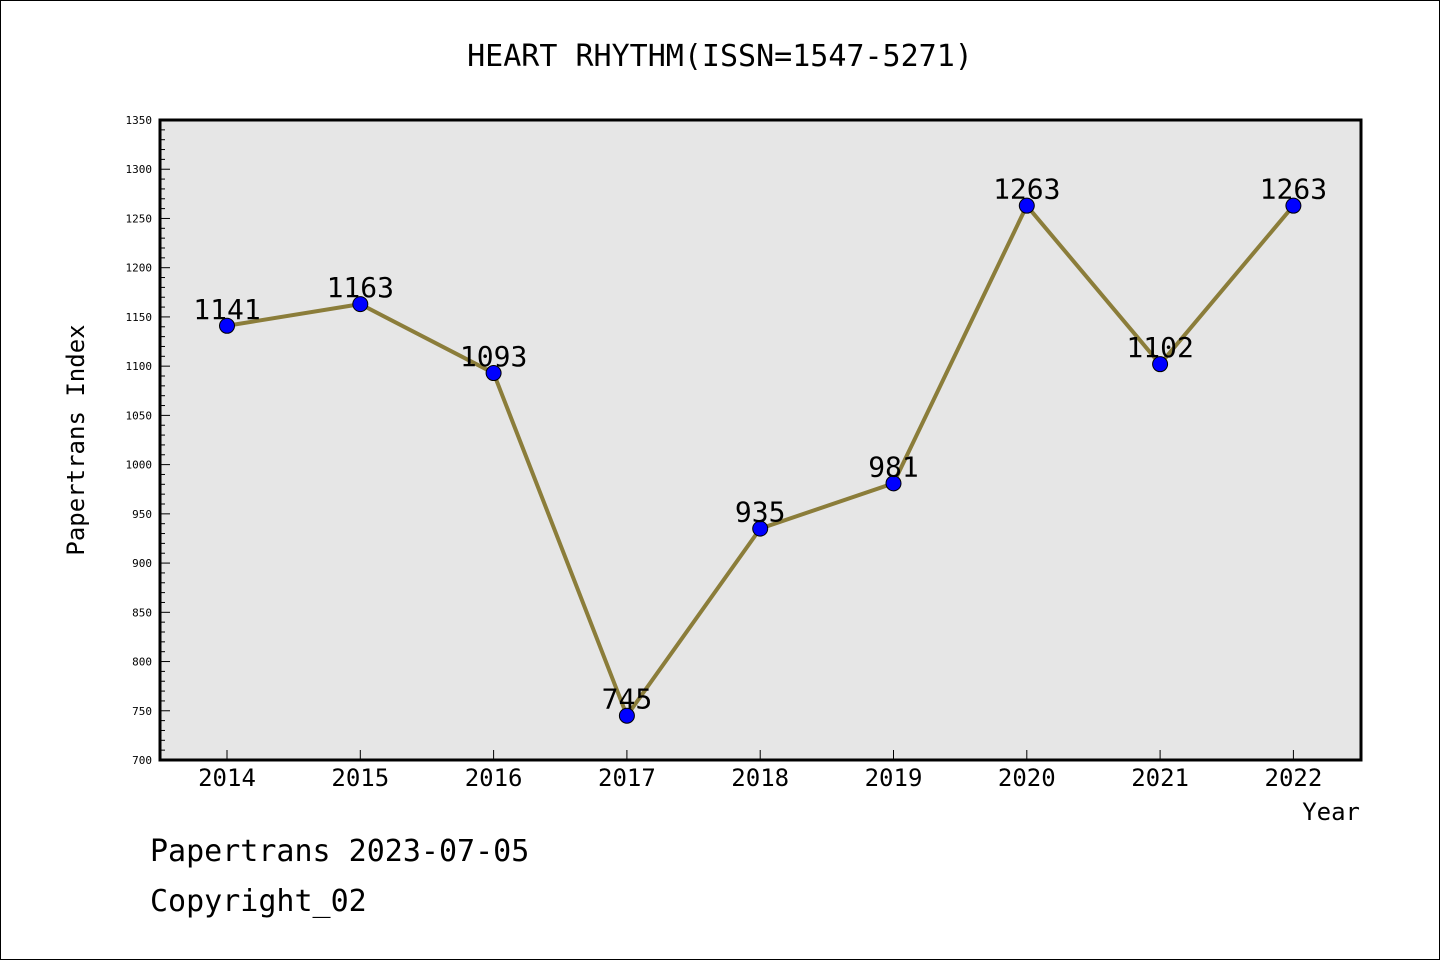  I want to click on x-tick-label: 2018, so click(760, 778).